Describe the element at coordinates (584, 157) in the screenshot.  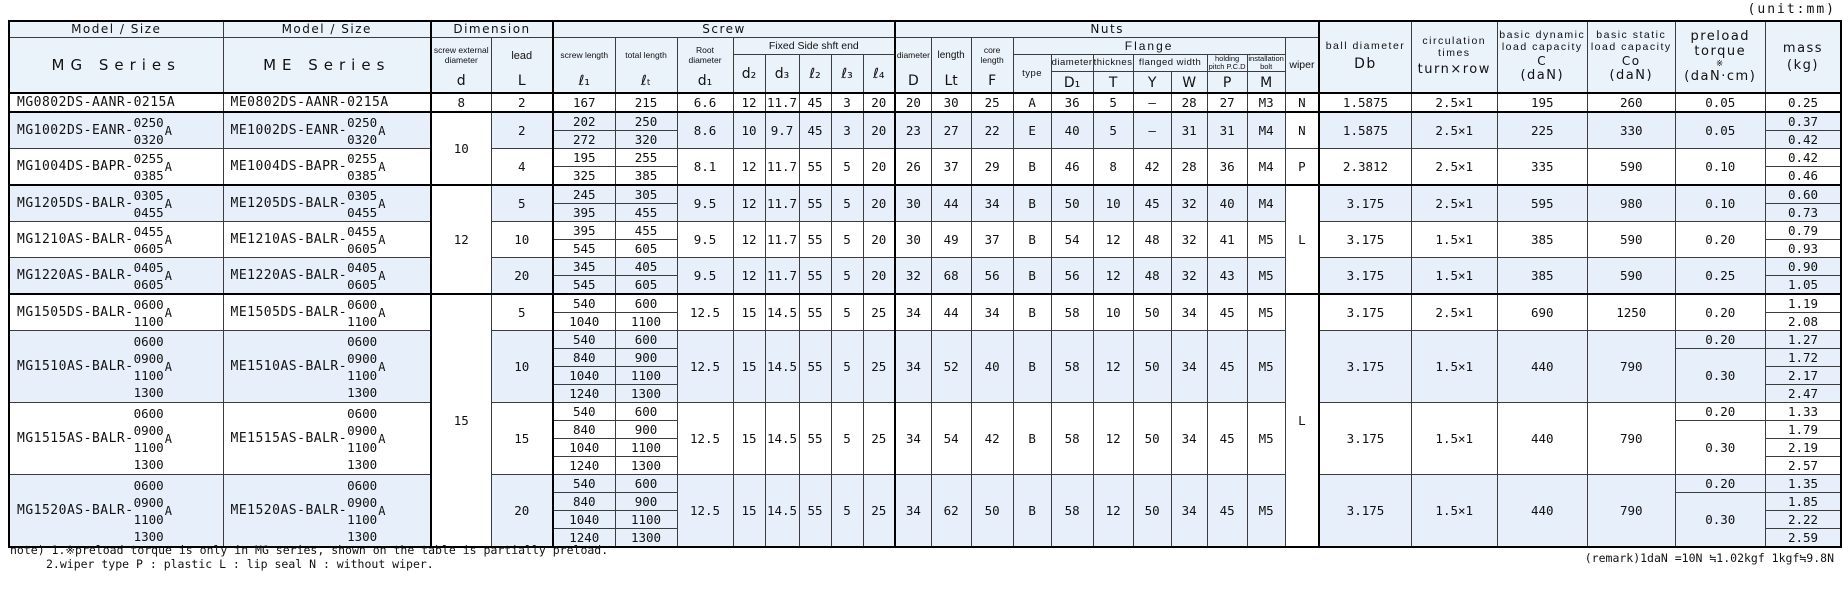
I see `screw-length-cell: 195` at that location.